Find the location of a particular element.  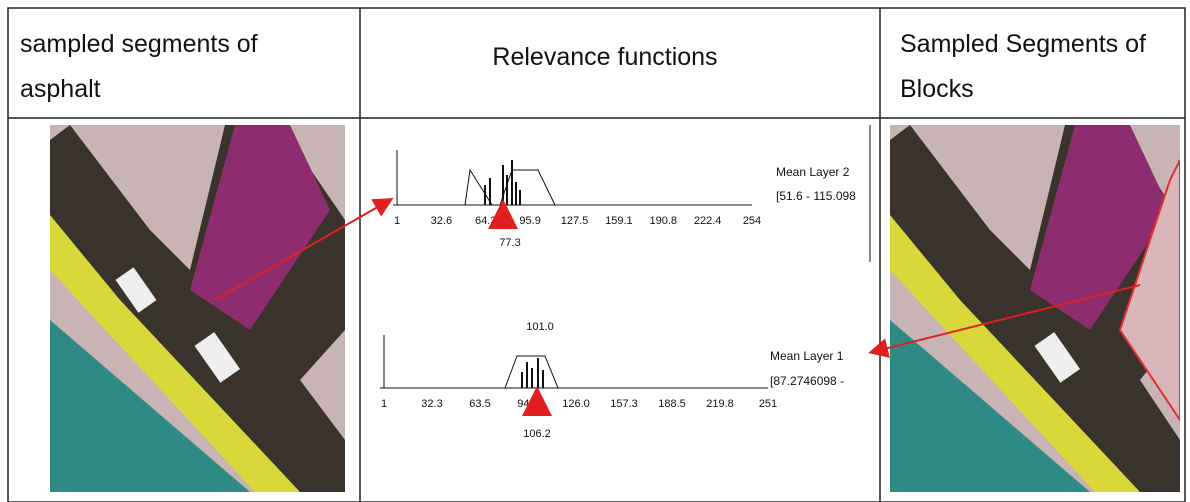

tick-label: 126.0 is located at coordinates (576, 404).